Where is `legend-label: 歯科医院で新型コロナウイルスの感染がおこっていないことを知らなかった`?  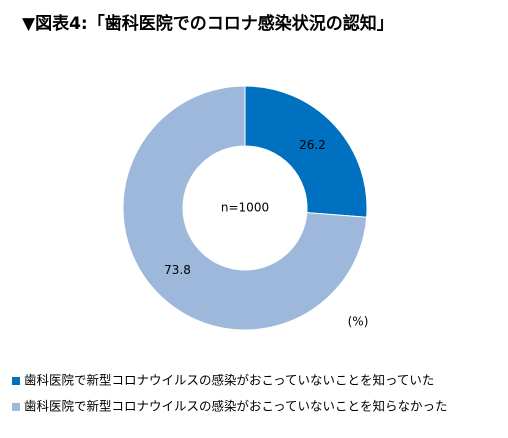
legend-label: 歯科医院で新型コロナウイルスの感染がおこっていないことを知らなかった is located at coordinates (236, 406).